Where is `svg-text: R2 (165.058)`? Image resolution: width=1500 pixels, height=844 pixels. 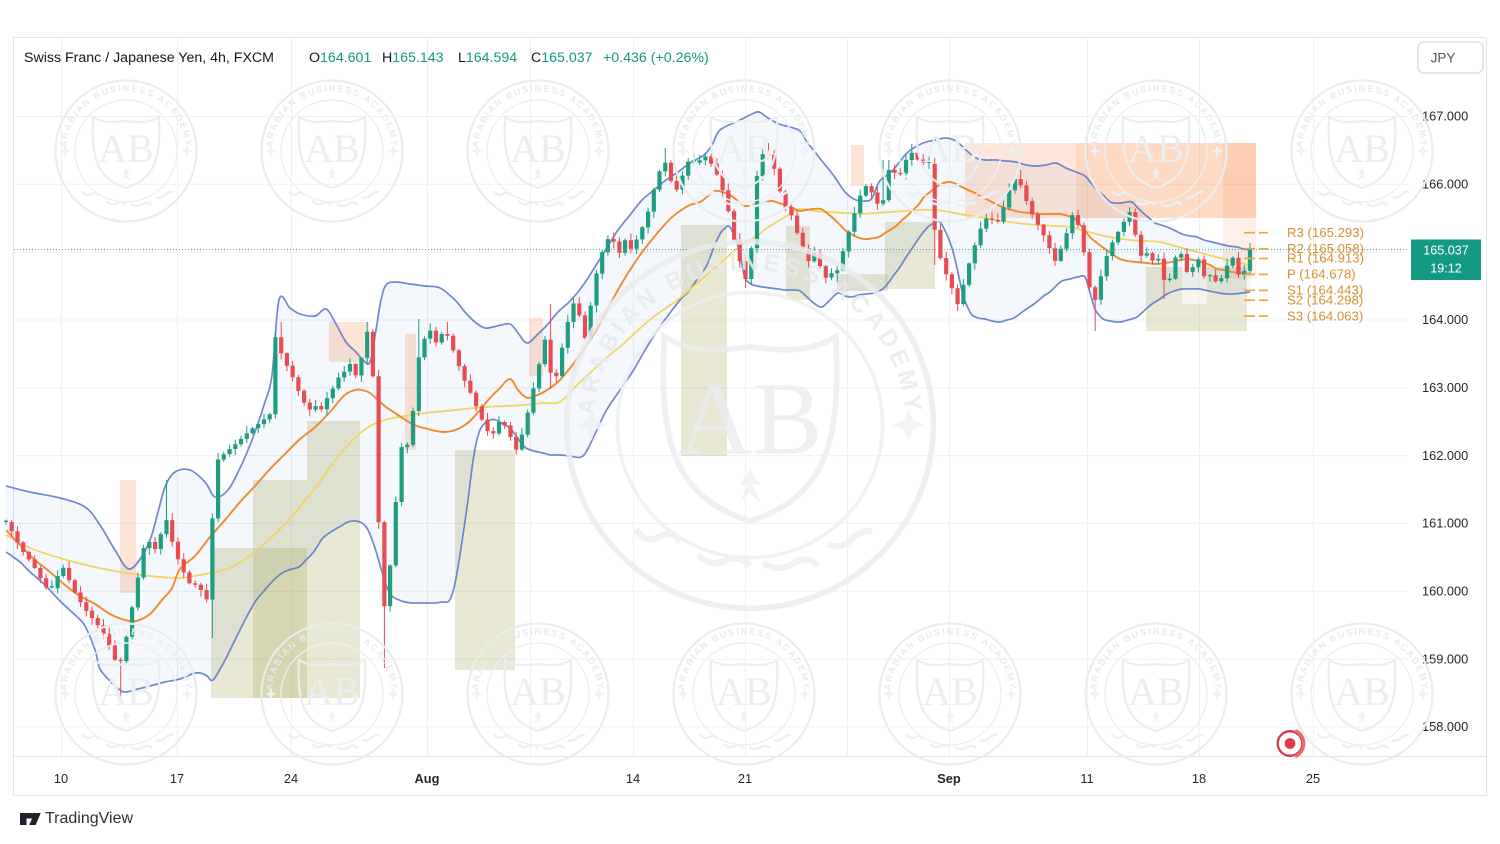 svg-text: R2 (165.058) is located at coordinates (1325, 248).